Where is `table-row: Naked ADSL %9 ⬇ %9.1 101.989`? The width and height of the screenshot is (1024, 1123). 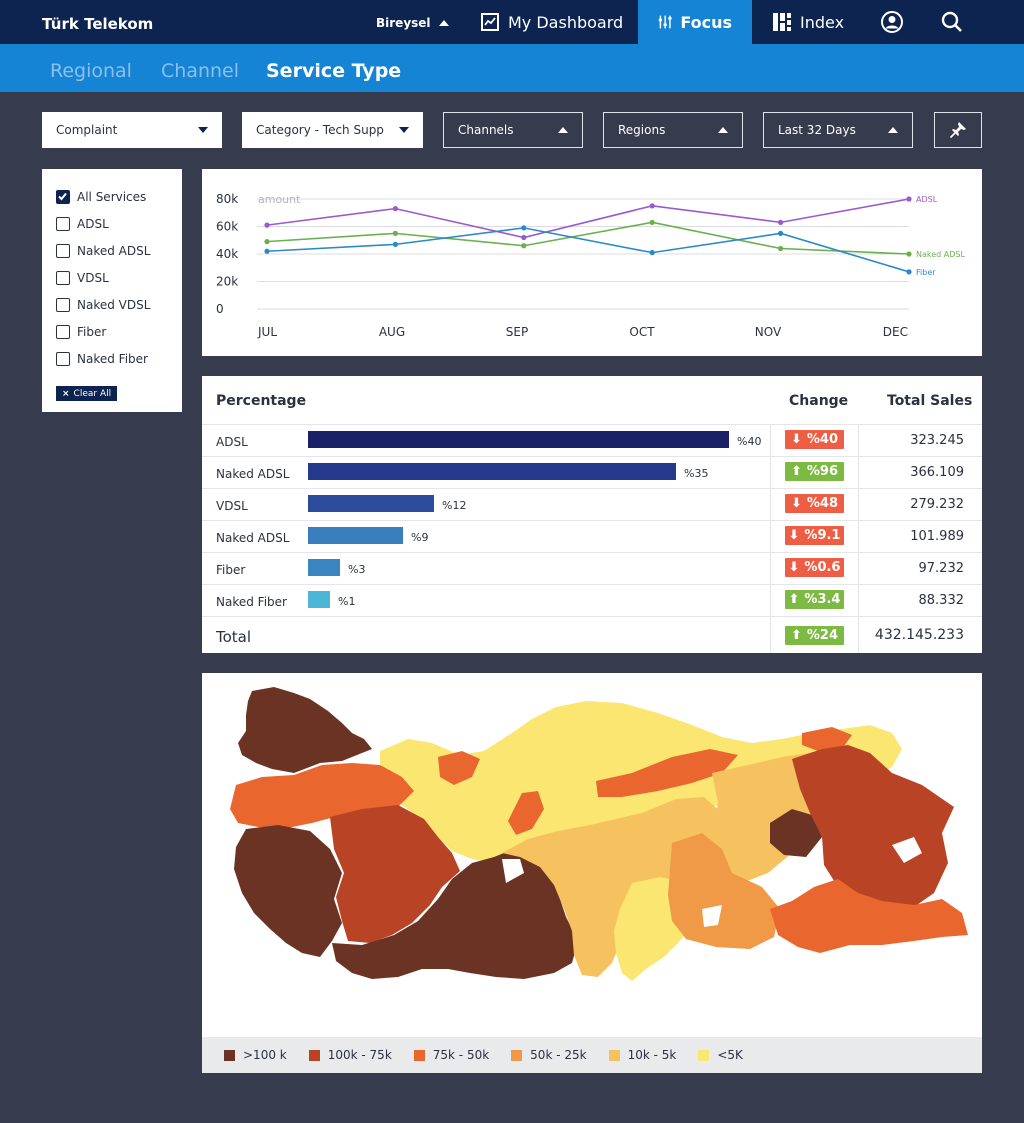 table-row: Naked ADSL %9 ⬇ %9.1 101.989 is located at coordinates (592, 536).